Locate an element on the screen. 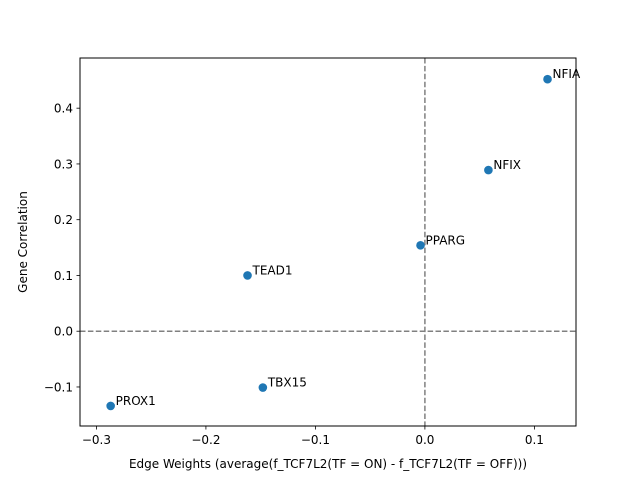  x-tick-label: −0.1 is located at coordinates (315, 440).